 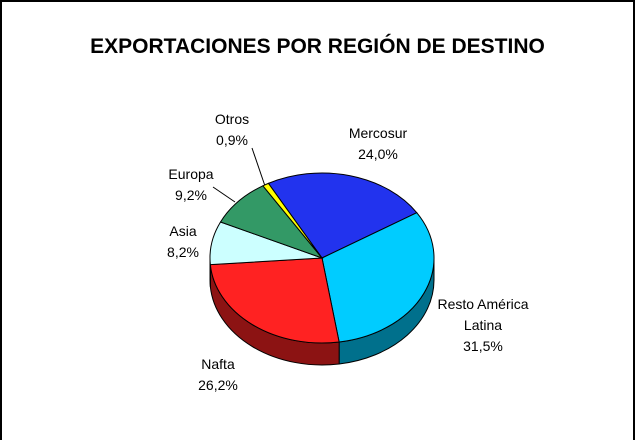 What do you see at coordinates (378, 154) in the screenshot?
I see `value-label: 24,0%` at bounding box center [378, 154].